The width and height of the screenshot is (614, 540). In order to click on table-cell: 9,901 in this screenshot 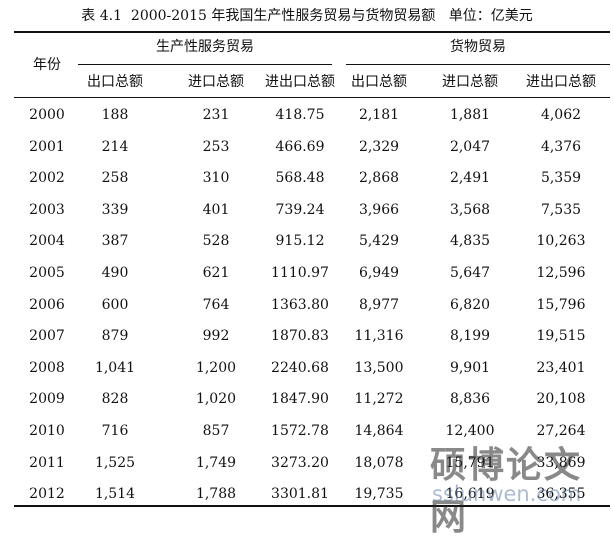, I will do `click(470, 367)`.